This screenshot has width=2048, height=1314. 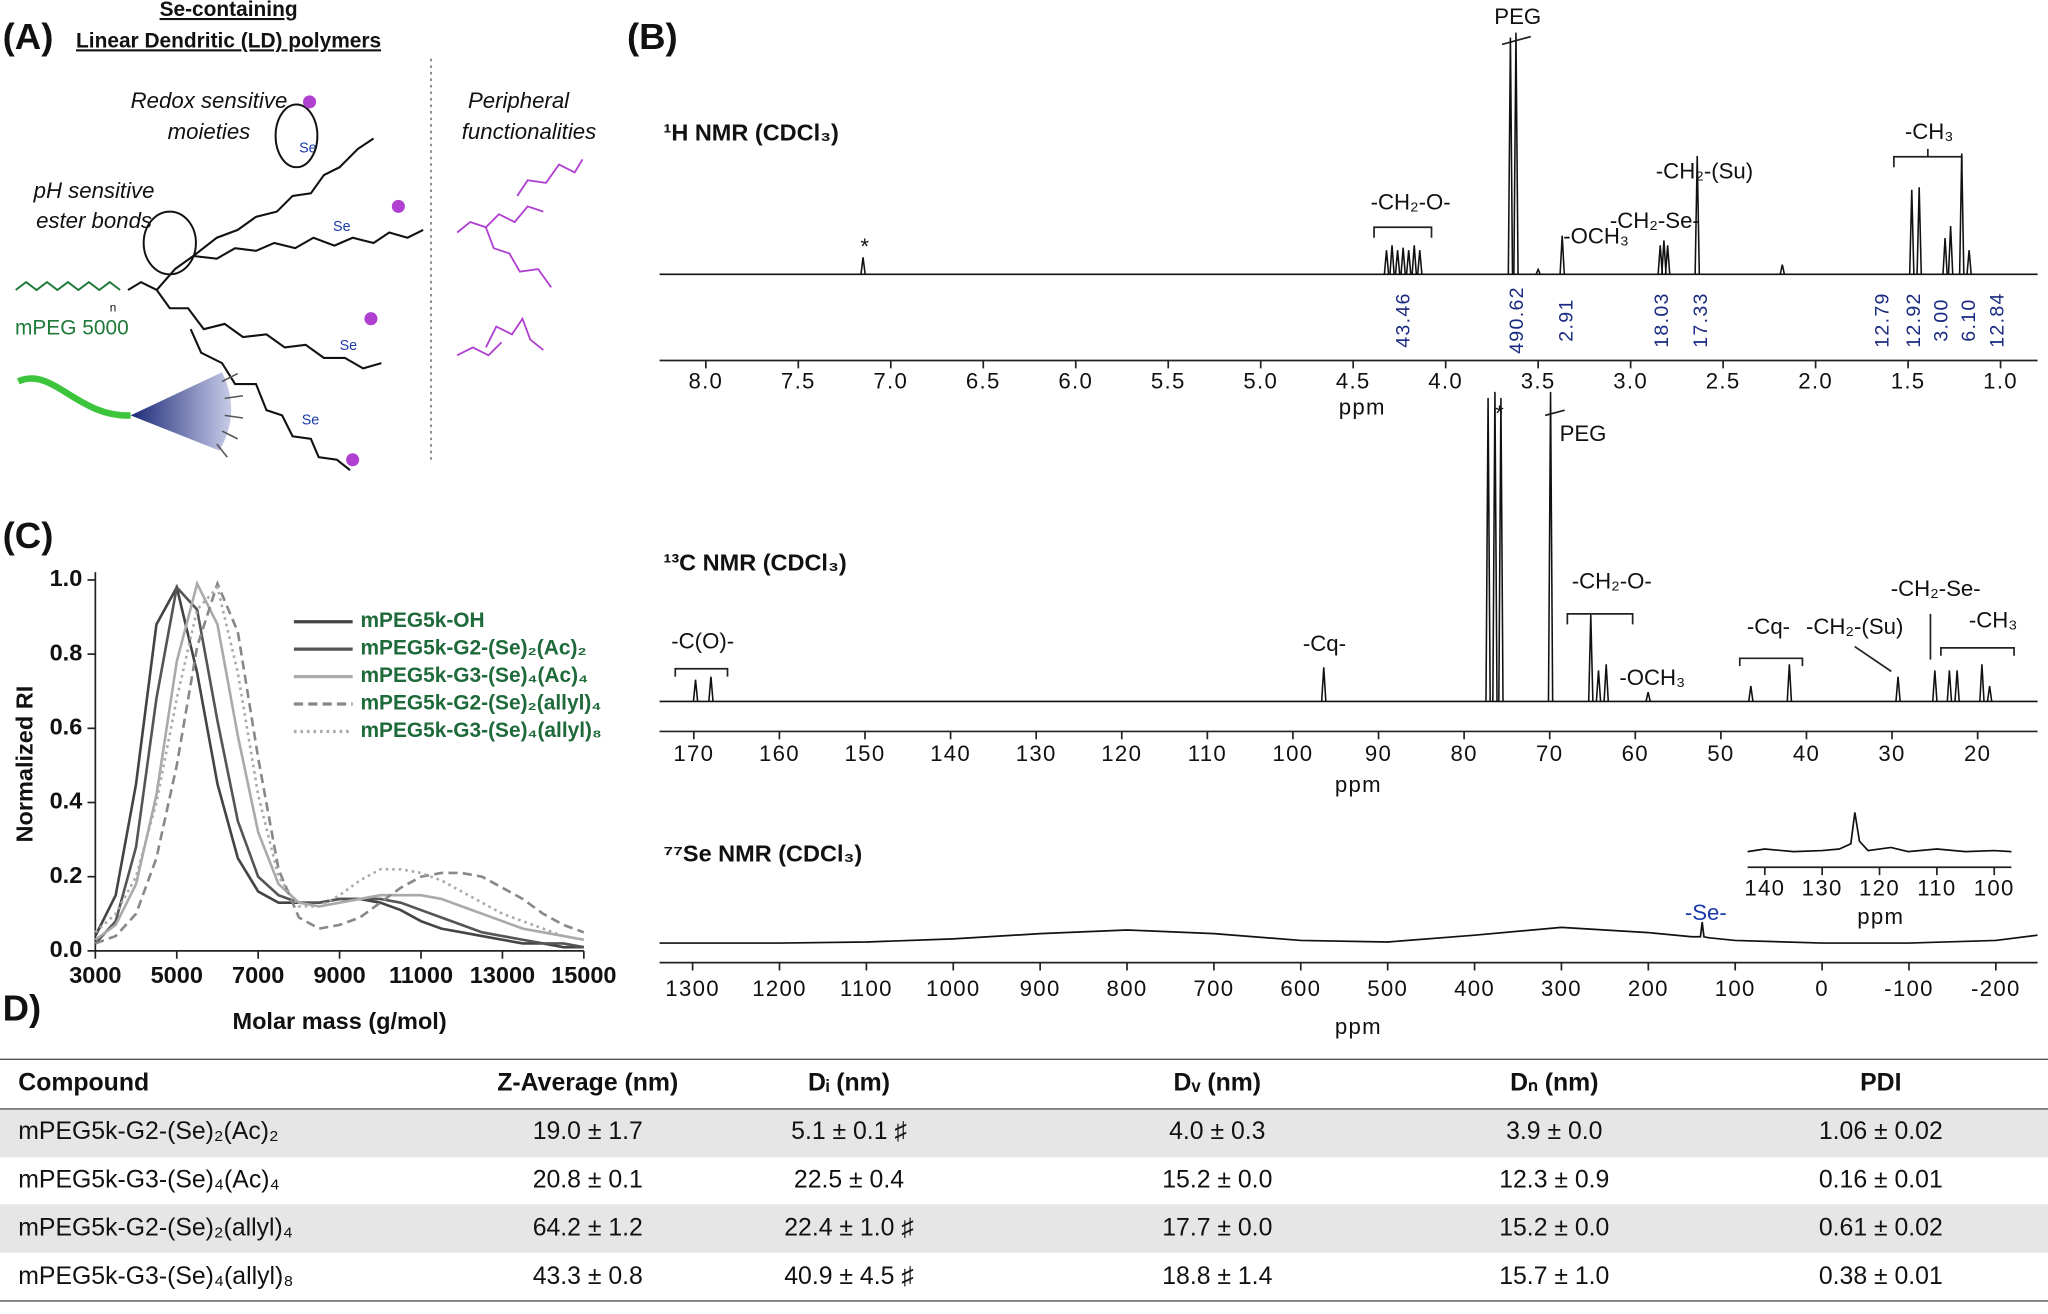 I want to click on x-tick-label: 4.0, so click(x=1445, y=381).